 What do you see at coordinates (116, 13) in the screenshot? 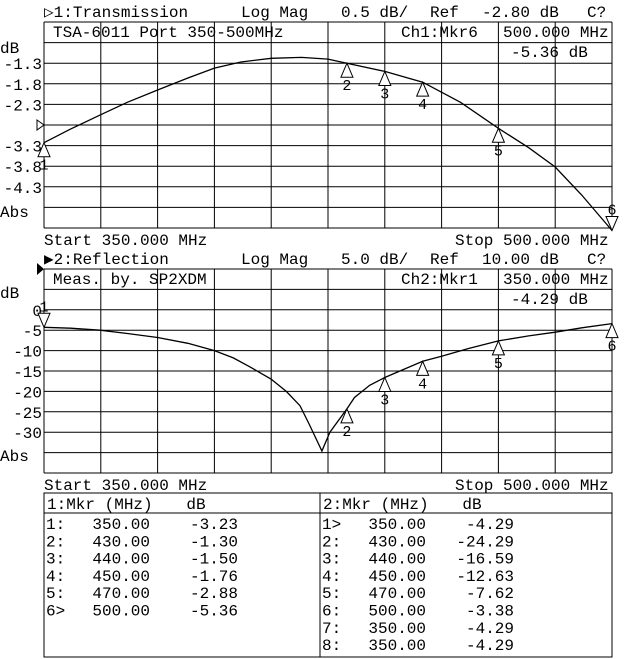
I see `ch1-channel-label: ▷1:Transmission` at bounding box center [116, 13].